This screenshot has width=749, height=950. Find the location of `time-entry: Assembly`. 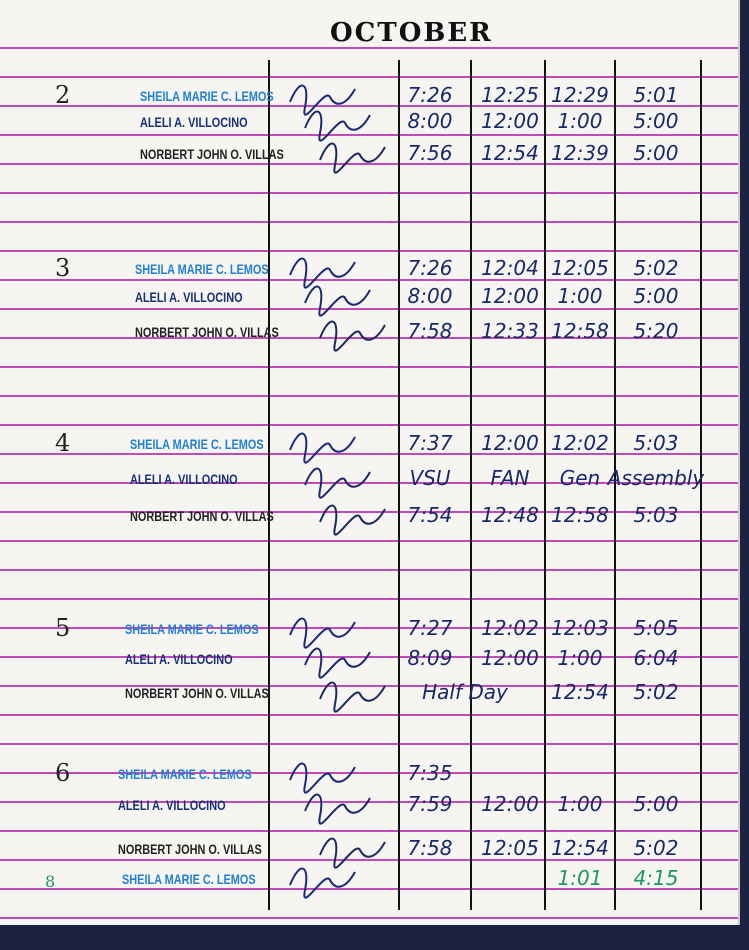

time-entry: Assembly is located at coordinates (656, 478).